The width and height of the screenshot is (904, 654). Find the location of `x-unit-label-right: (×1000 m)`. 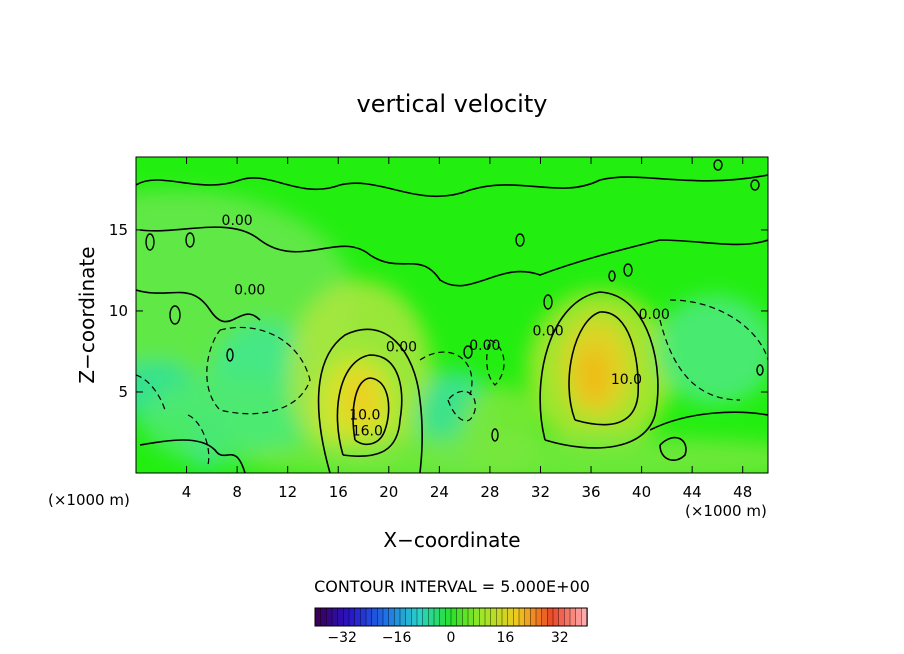

x-unit-label-right: (×1000 m) is located at coordinates (726, 511).